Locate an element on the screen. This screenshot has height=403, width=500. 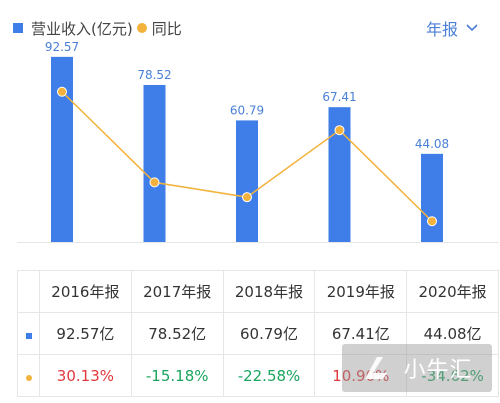
revenue-row: 92.57亿 78.52亿 60.79亿 67.41亿 44.08亿 is located at coordinates (258, 333).